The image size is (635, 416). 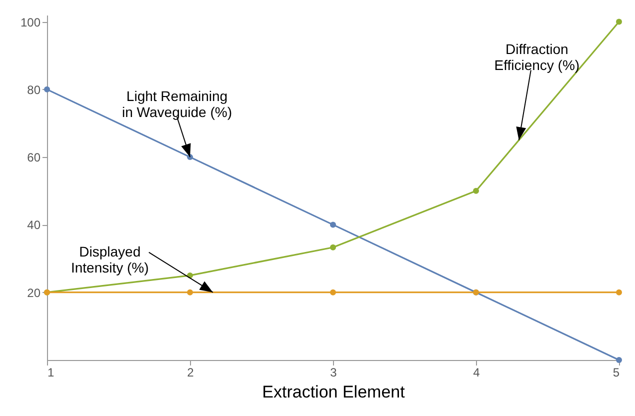 What do you see at coordinates (334, 392) in the screenshot?
I see `x-axis-title: Extraction Element` at bounding box center [334, 392].